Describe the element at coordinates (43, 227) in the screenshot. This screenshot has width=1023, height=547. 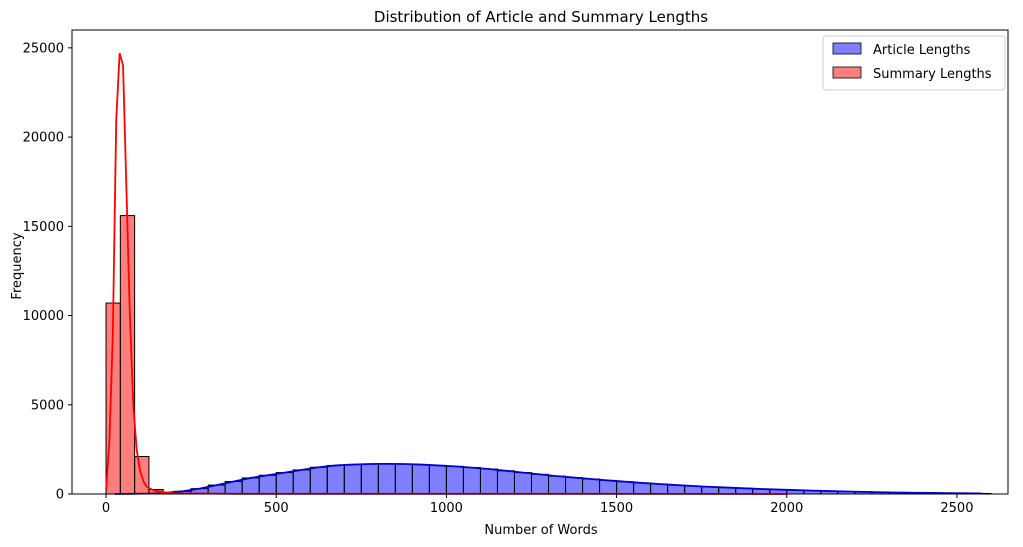
I see `y-tick-label: 15000` at that location.